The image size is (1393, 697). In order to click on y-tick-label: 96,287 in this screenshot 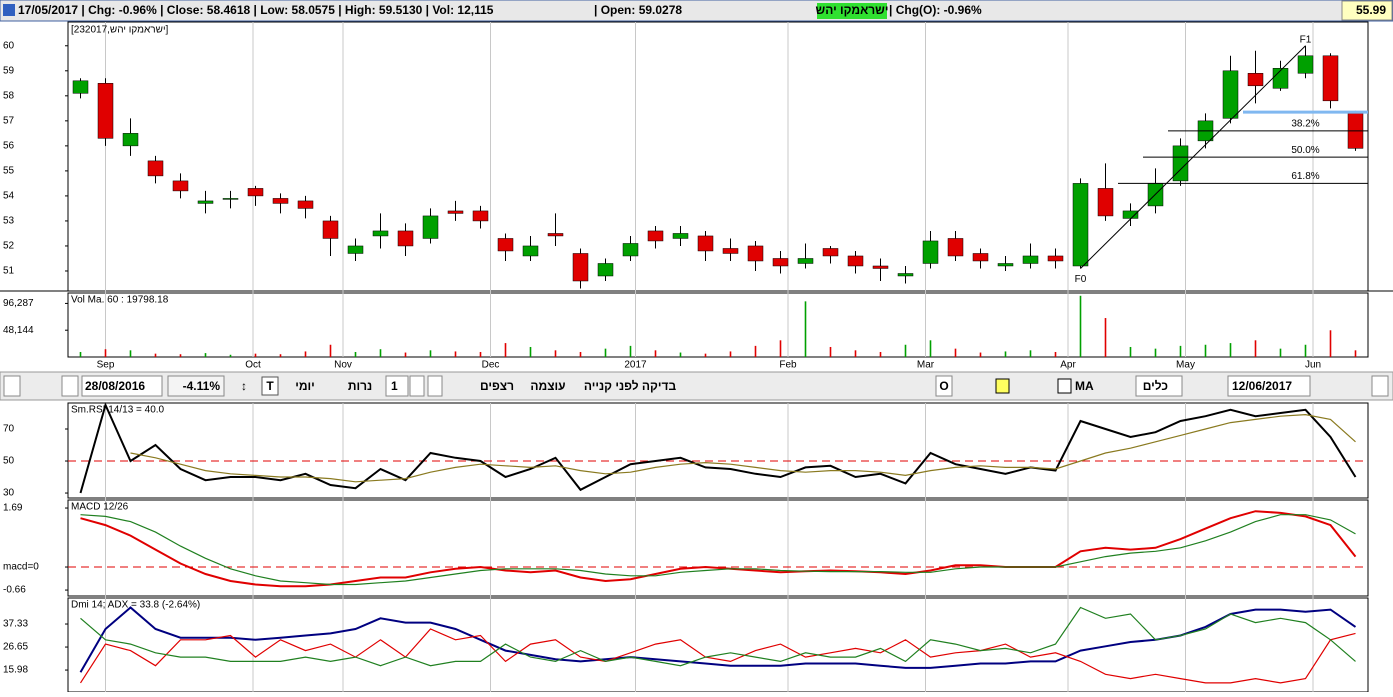, I will do `click(18, 303)`.